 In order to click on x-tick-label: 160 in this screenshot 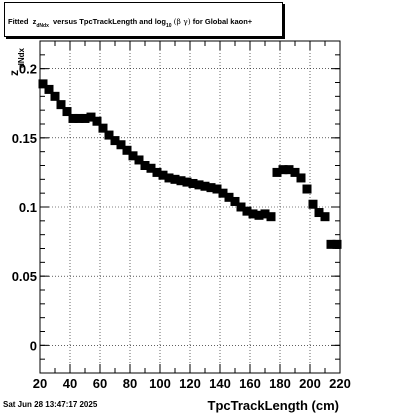, I will do `click(250, 383)`.